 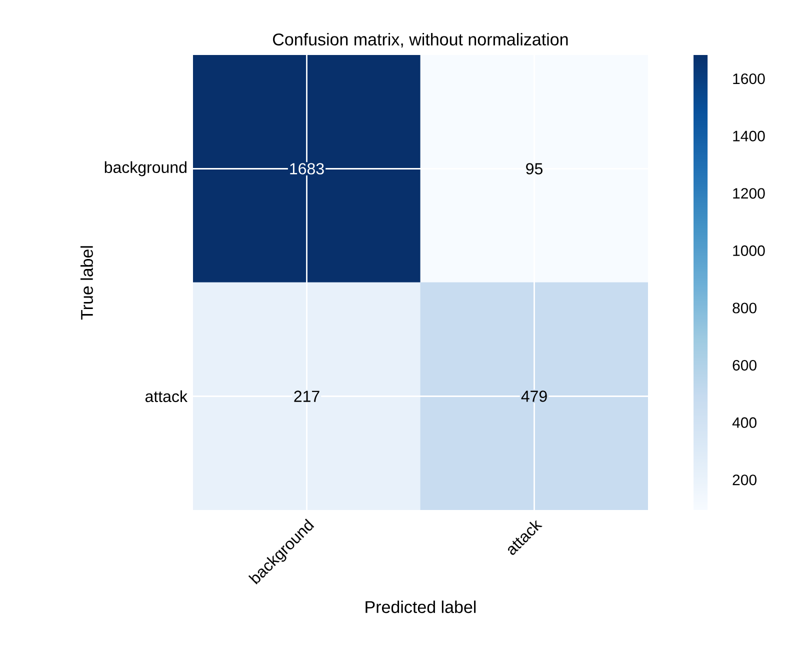 What do you see at coordinates (307, 168) in the screenshot?
I see `data-label: 1683` at bounding box center [307, 168].